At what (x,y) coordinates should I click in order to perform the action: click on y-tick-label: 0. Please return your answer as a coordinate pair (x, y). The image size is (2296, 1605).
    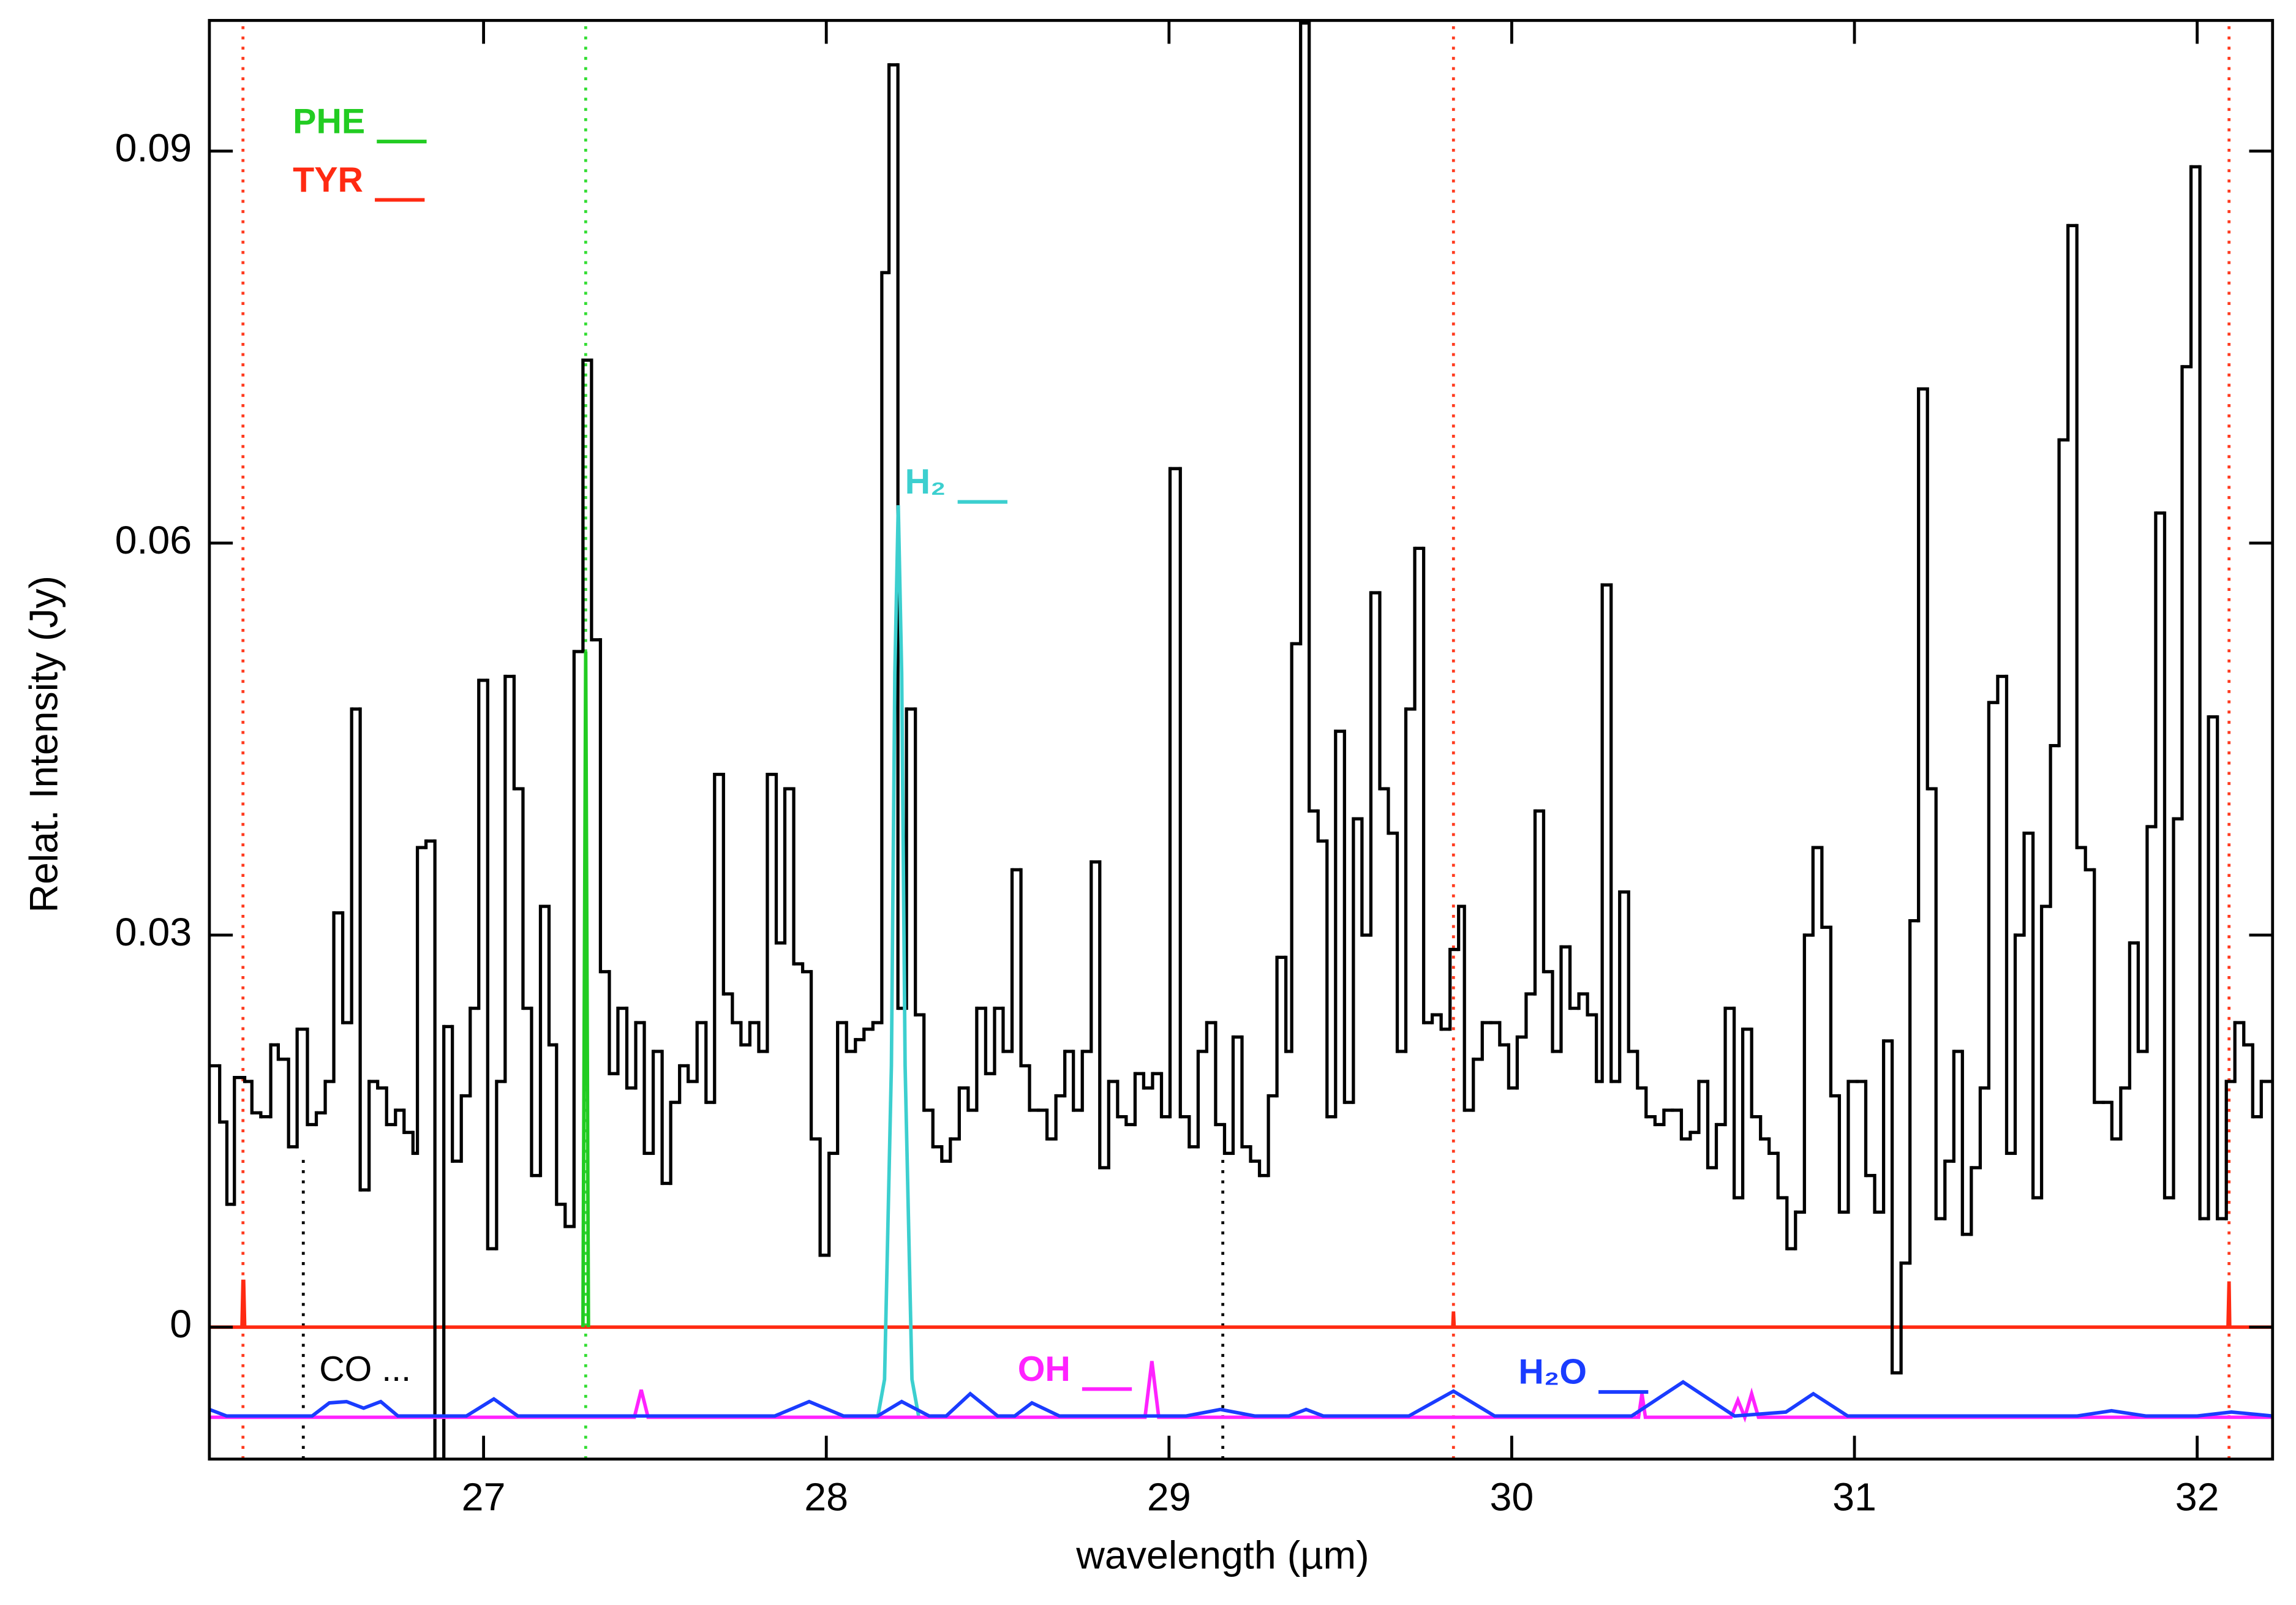
    Looking at the image, I should click on (181, 1324).